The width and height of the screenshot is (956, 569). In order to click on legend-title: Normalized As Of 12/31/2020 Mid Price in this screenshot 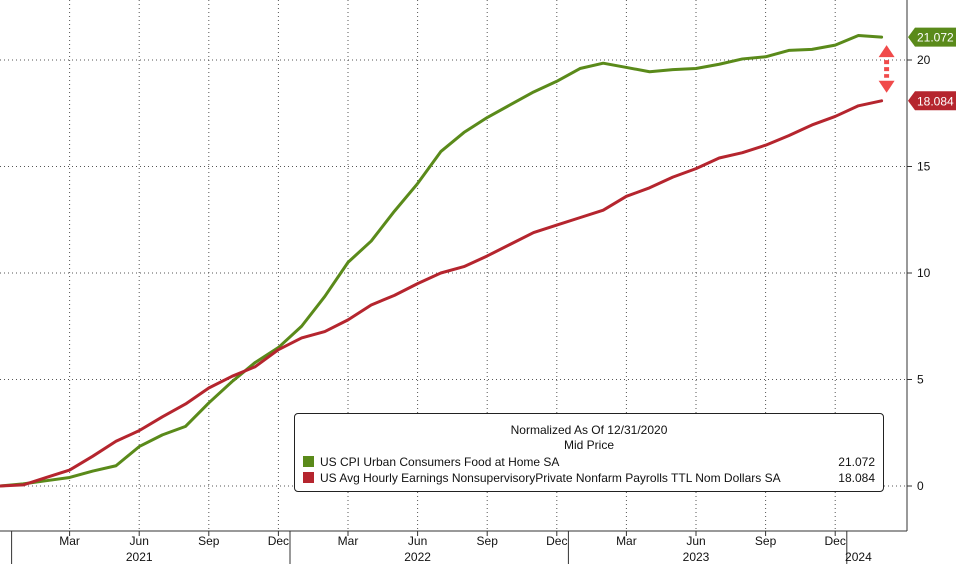, I will do `click(589, 438)`.